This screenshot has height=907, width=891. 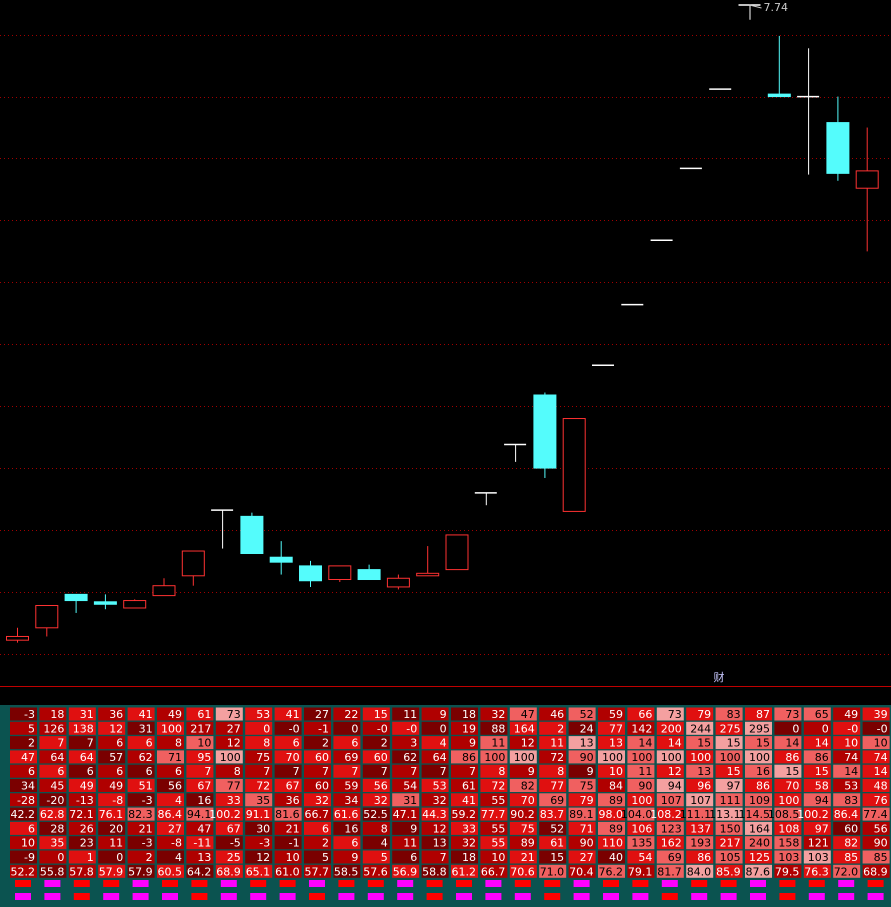 I want to click on cell-text: 89, so click(x=528, y=843).